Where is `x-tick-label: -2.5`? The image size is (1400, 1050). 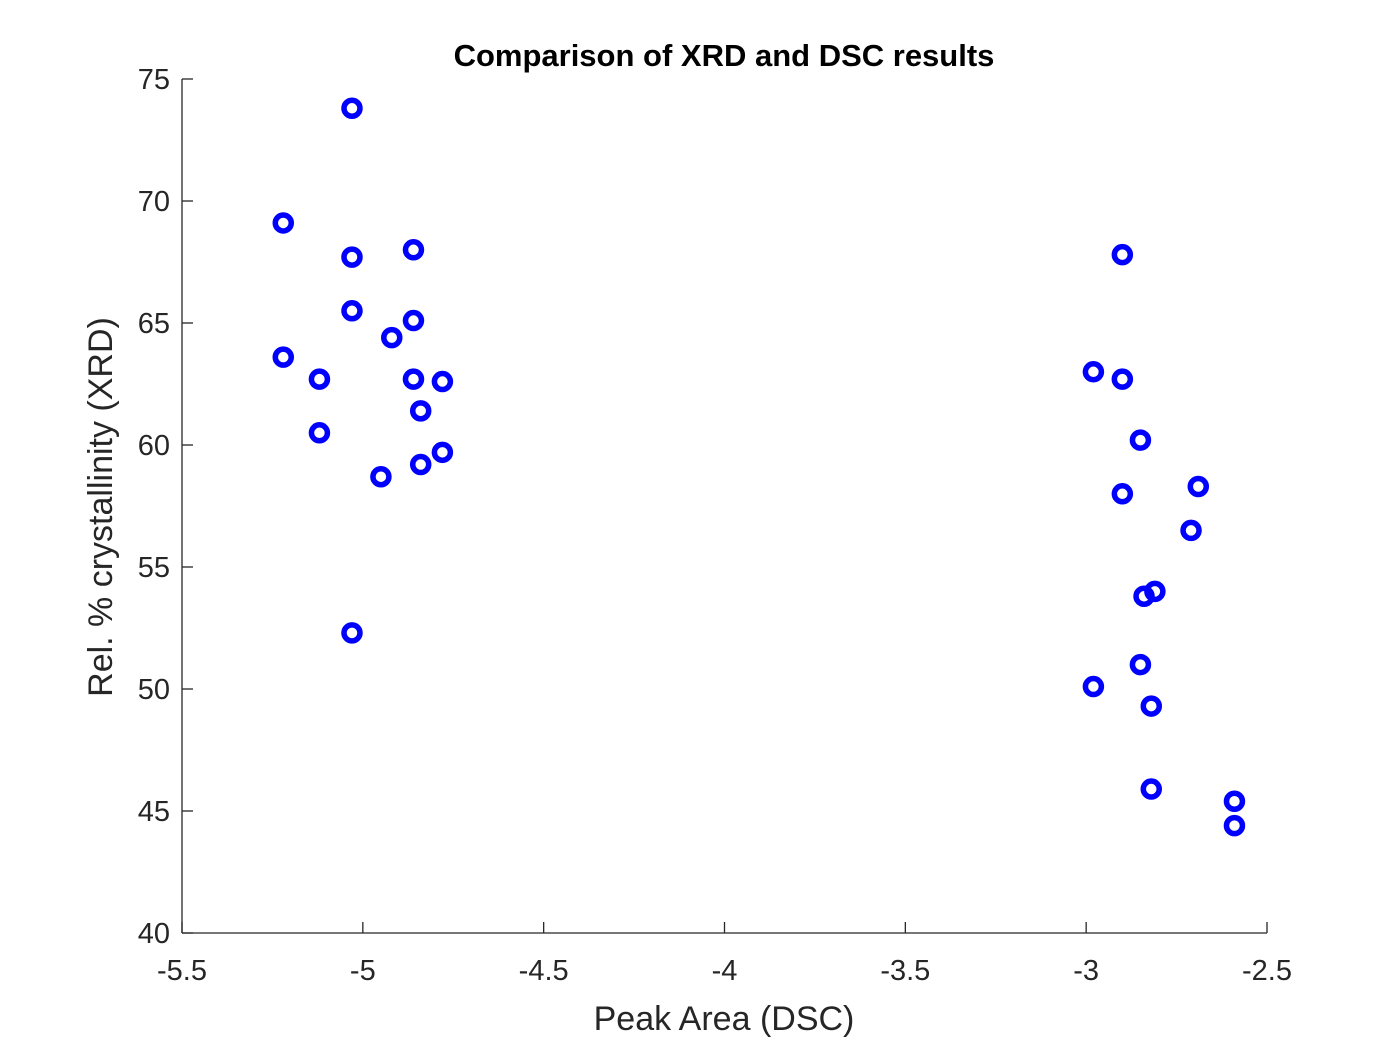
x-tick-label: -2.5 is located at coordinates (1267, 971).